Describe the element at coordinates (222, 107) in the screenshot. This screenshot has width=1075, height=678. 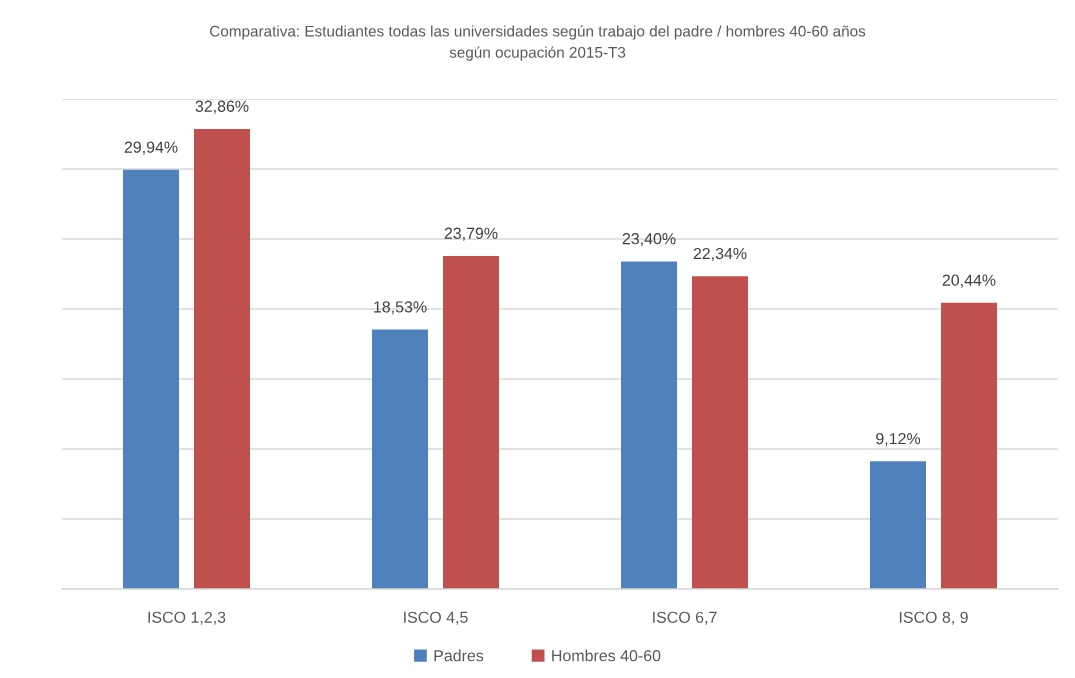
I see `data-label: 32,86%` at that location.